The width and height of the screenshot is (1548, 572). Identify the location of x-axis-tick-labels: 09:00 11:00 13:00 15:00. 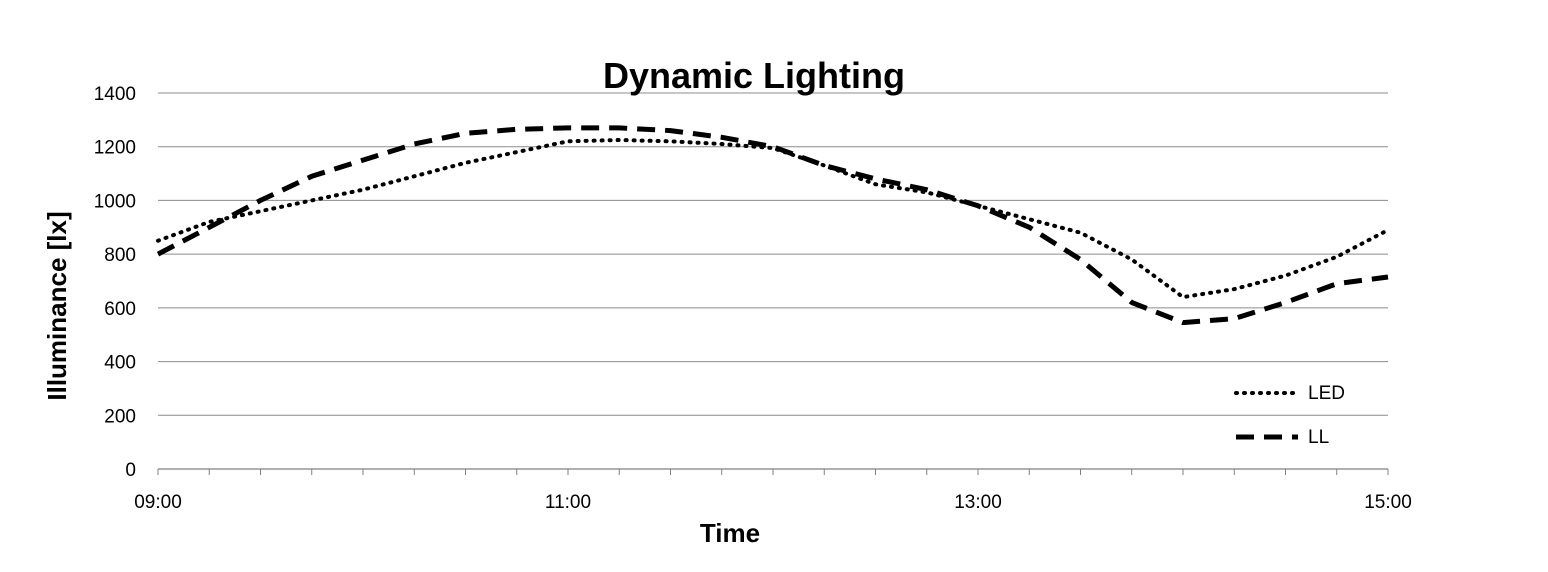
(773, 502).